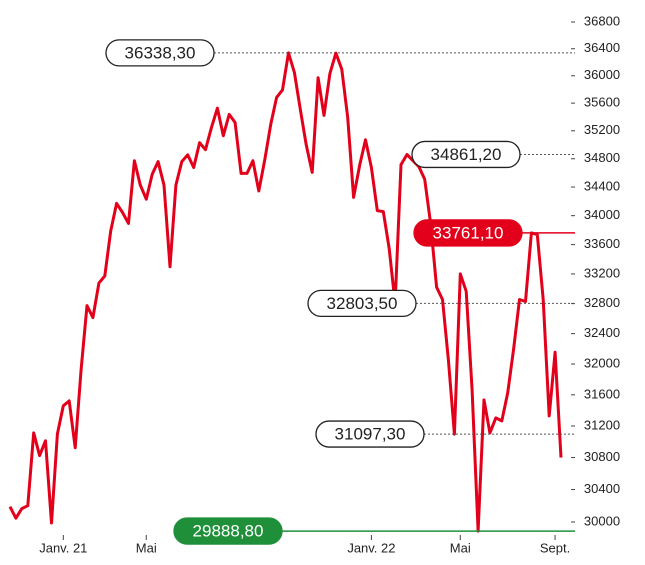 This screenshot has width=645, height=565. I want to click on annotation-label: 34861,20, so click(466, 154).